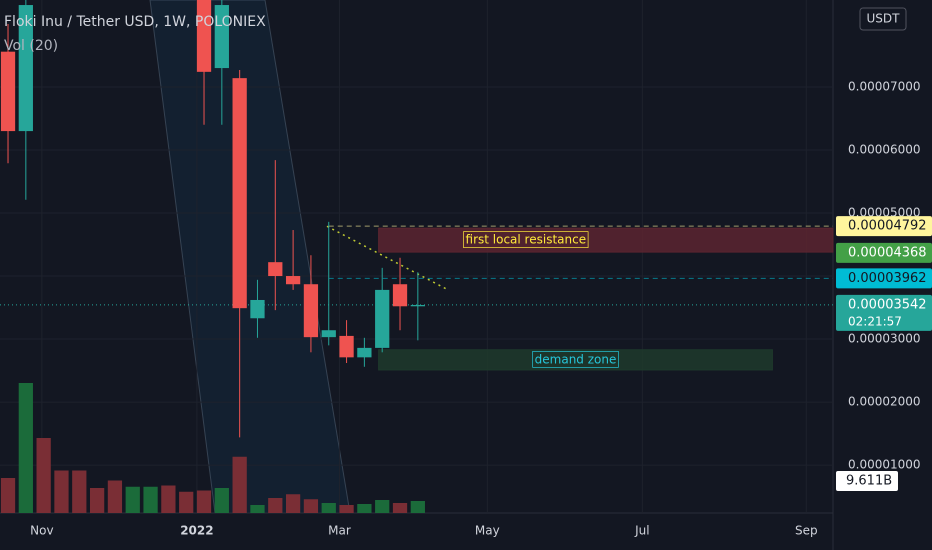 The width and height of the screenshot is (932, 550). What do you see at coordinates (641, 531) in the screenshot?
I see `x-tick-label: Jul` at bounding box center [641, 531].